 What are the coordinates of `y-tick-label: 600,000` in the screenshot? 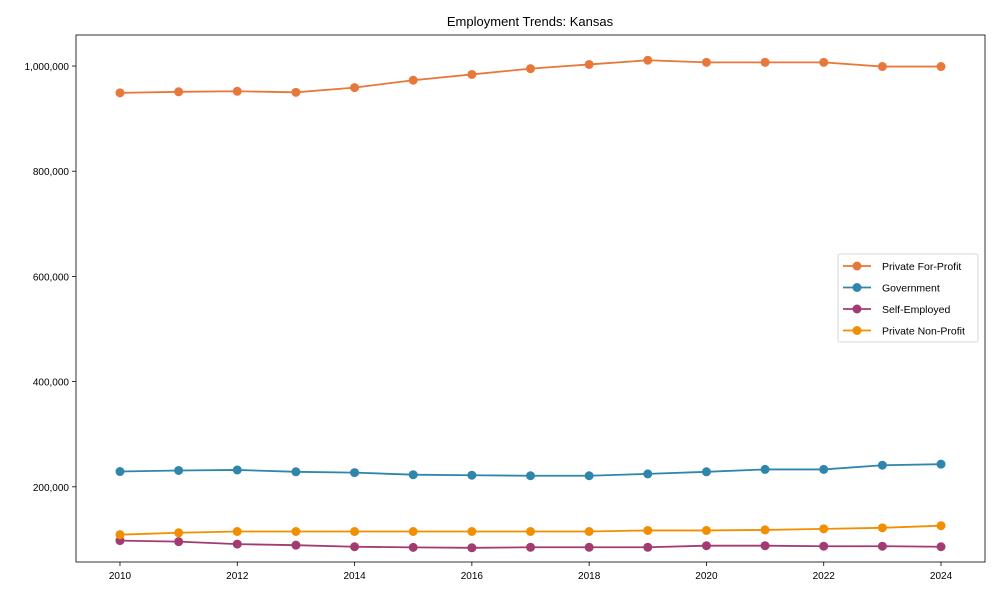 It's located at (51, 277).